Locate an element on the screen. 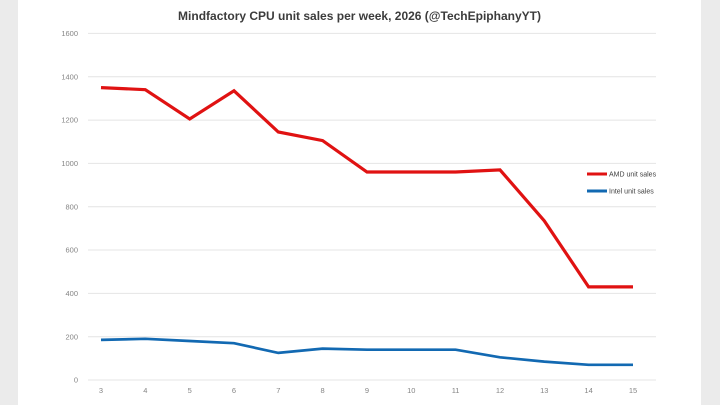 The image size is (720, 405). y-tick-label: 600 is located at coordinates (71, 250).